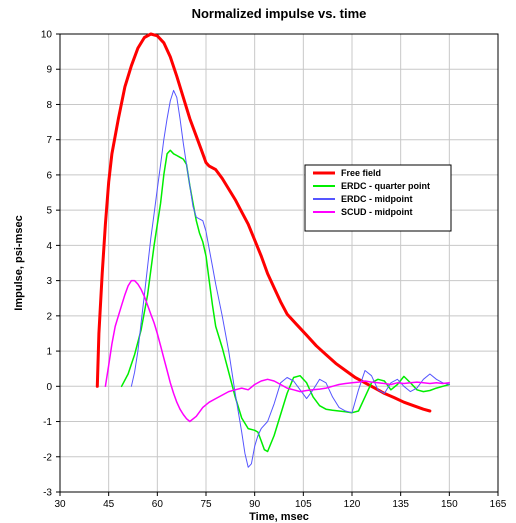 The height and width of the screenshot is (523, 516). What do you see at coordinates (47, 35) in the screenshot?
I see `y-tick-label: 10` at bounding box center [47, 35].